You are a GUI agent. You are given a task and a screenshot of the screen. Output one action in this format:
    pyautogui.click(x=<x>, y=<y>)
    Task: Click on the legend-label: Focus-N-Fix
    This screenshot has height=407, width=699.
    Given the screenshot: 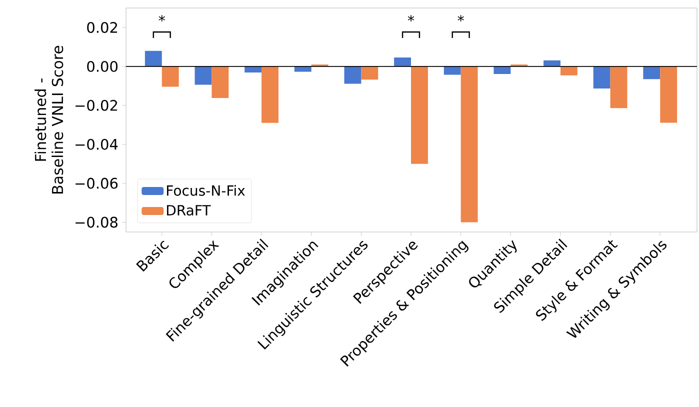 What is the action you would take?
    pyautogui.click(x=206, y=190)
    